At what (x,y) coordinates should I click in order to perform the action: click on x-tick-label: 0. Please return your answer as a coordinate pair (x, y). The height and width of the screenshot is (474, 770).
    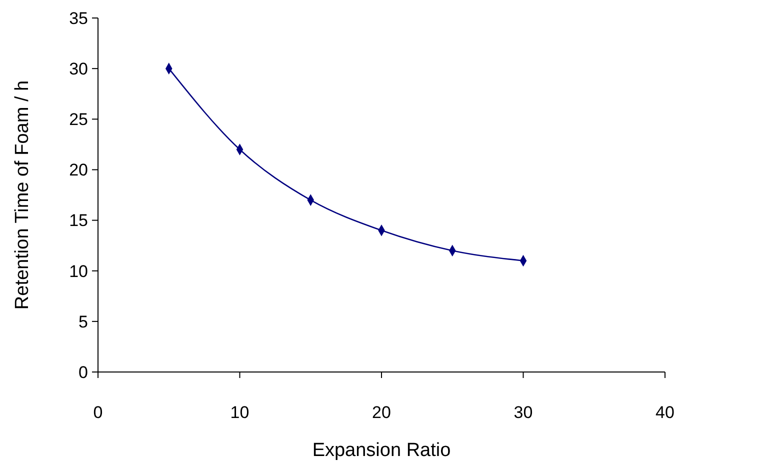
    Looking at the image, I should click on (98, 412).